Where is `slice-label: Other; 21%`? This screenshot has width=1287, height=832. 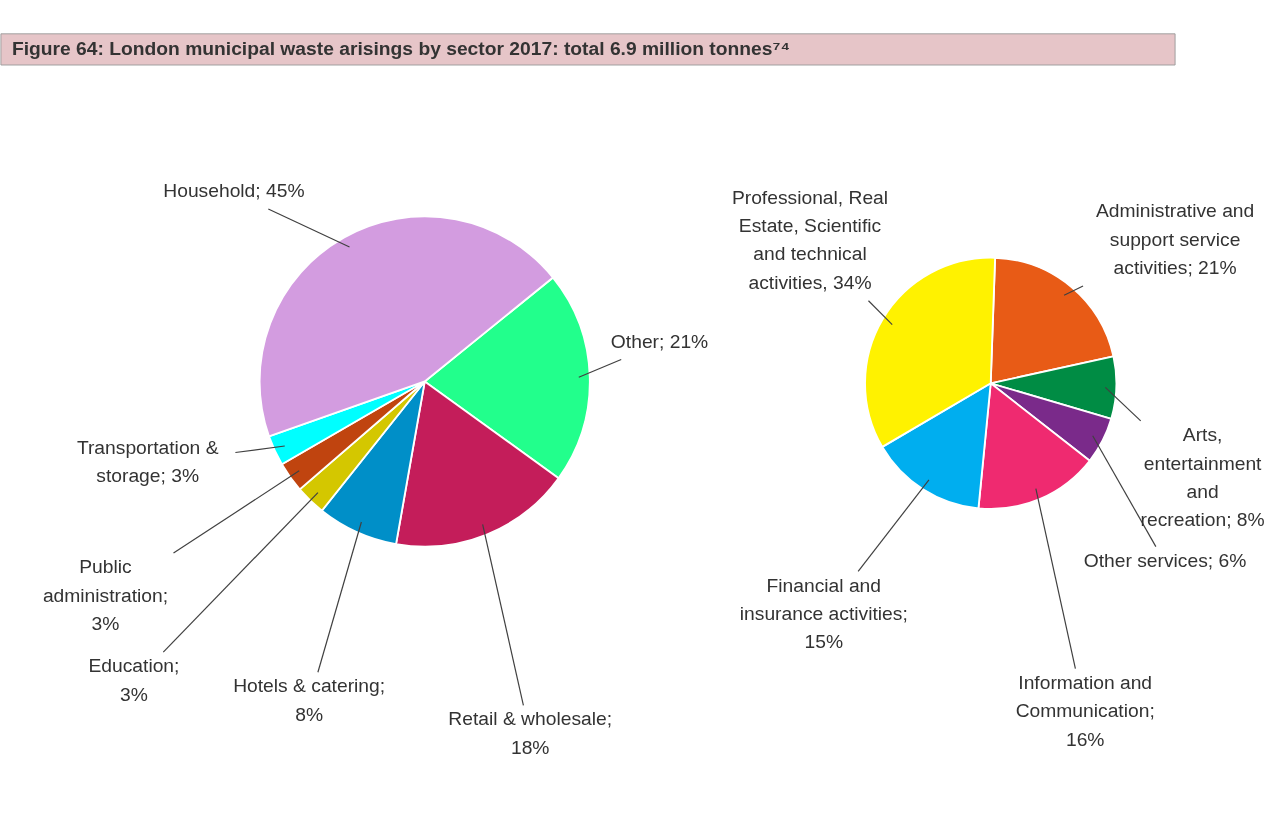
slice-label: Other; 21% is located at coordinates (659, 341).